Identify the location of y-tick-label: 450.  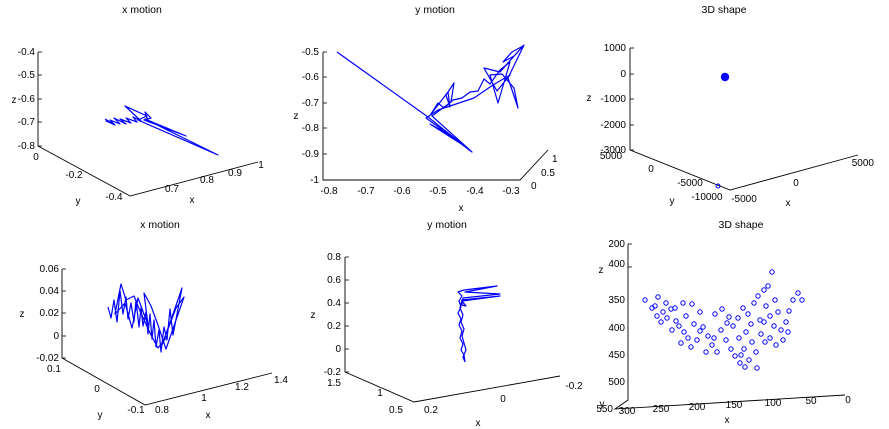
(616, 355).